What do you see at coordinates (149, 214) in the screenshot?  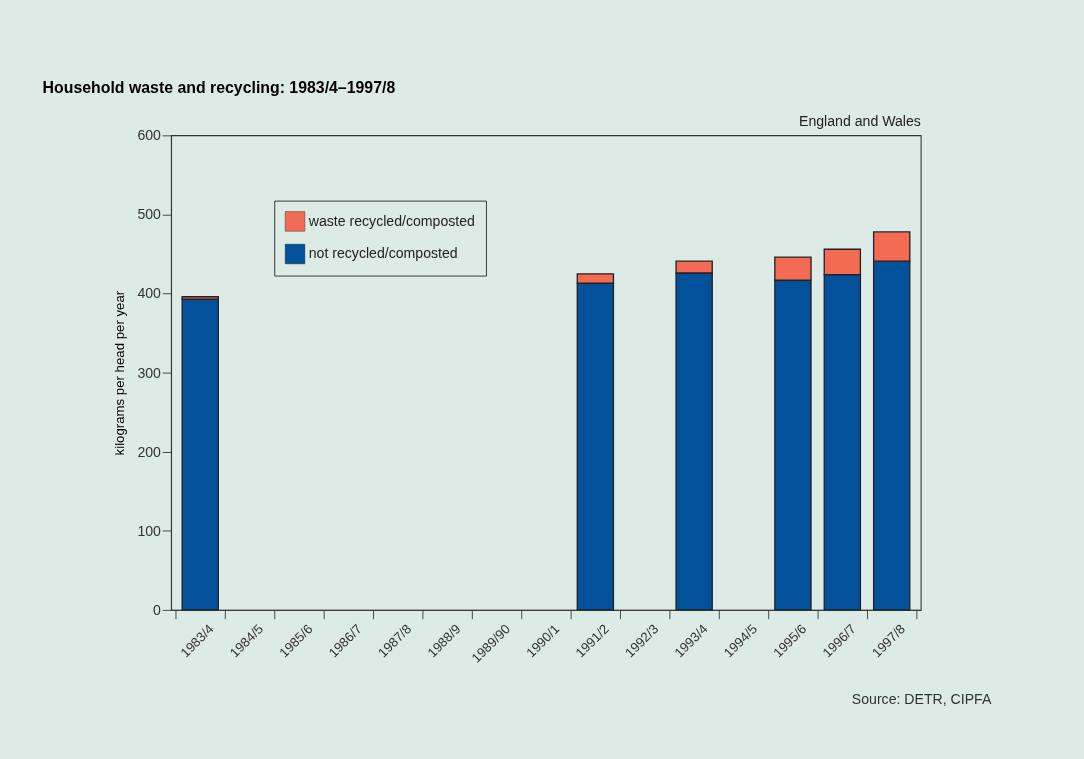 I see `y-tick-label: 500` at bounding box center [149, 214].